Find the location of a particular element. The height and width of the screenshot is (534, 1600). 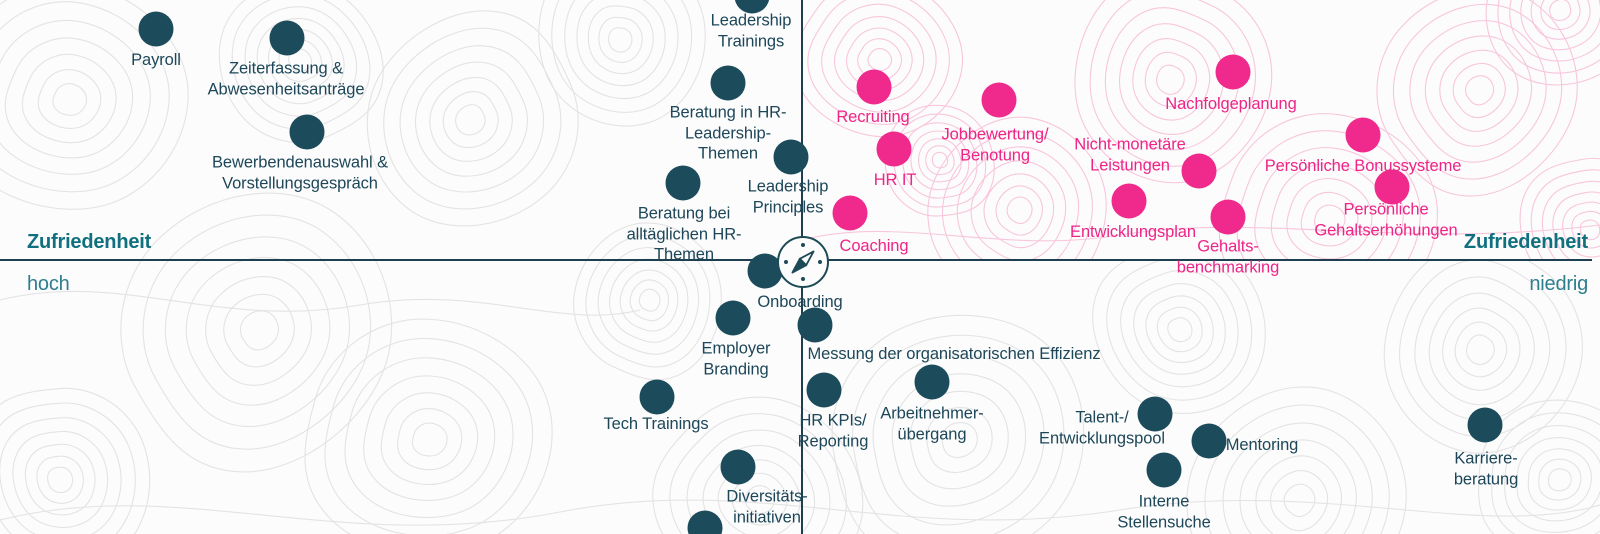

data-point-label: HR KPIs/ Reporting is located at coordinates (833, 431).